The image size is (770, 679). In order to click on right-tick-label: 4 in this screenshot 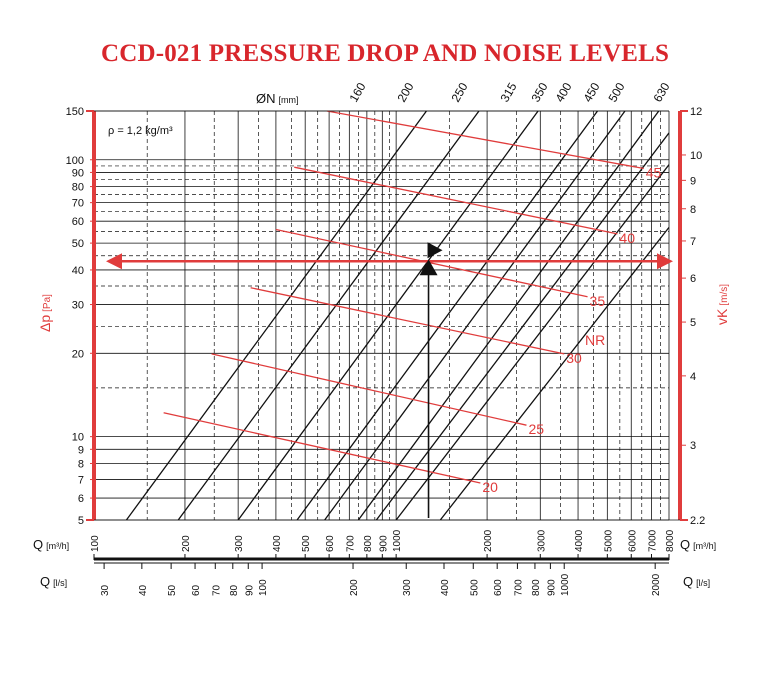, I will do `click(693, 377)`.